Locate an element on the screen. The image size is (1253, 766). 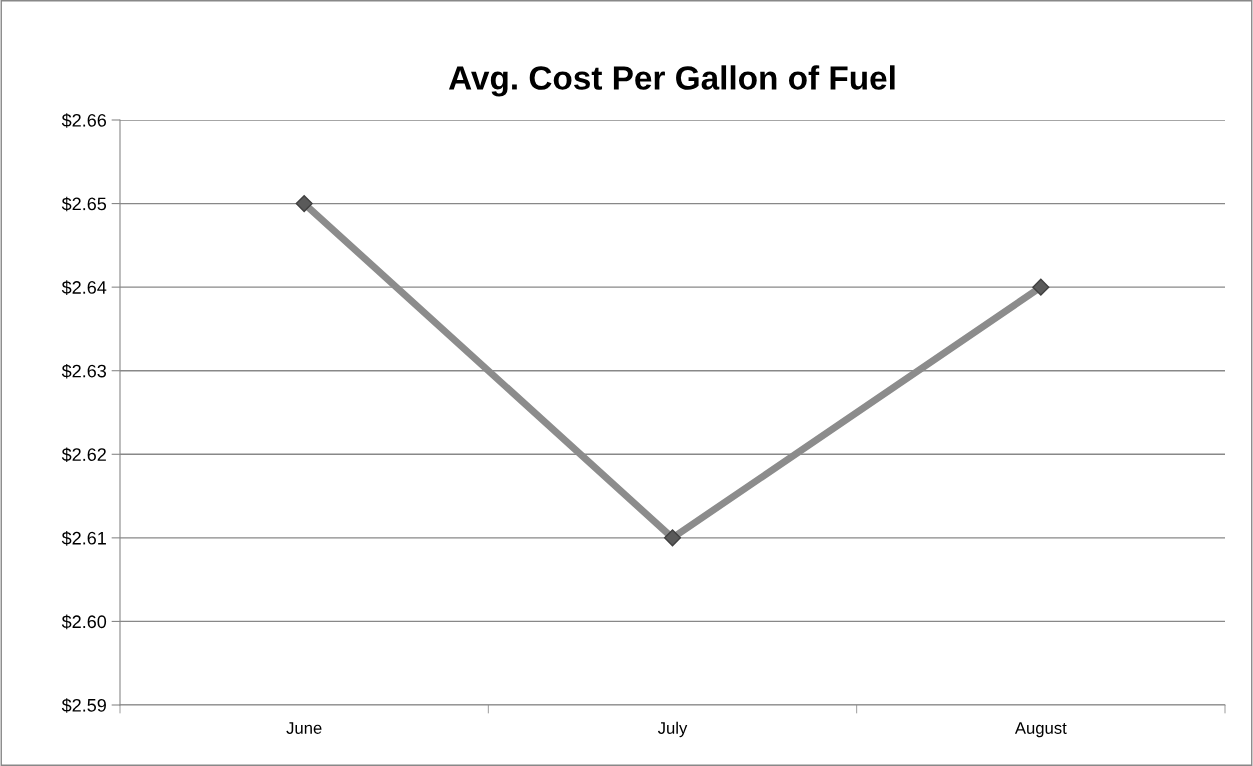
y-tick-label: $2.65 is located at coordinates (84, 204).